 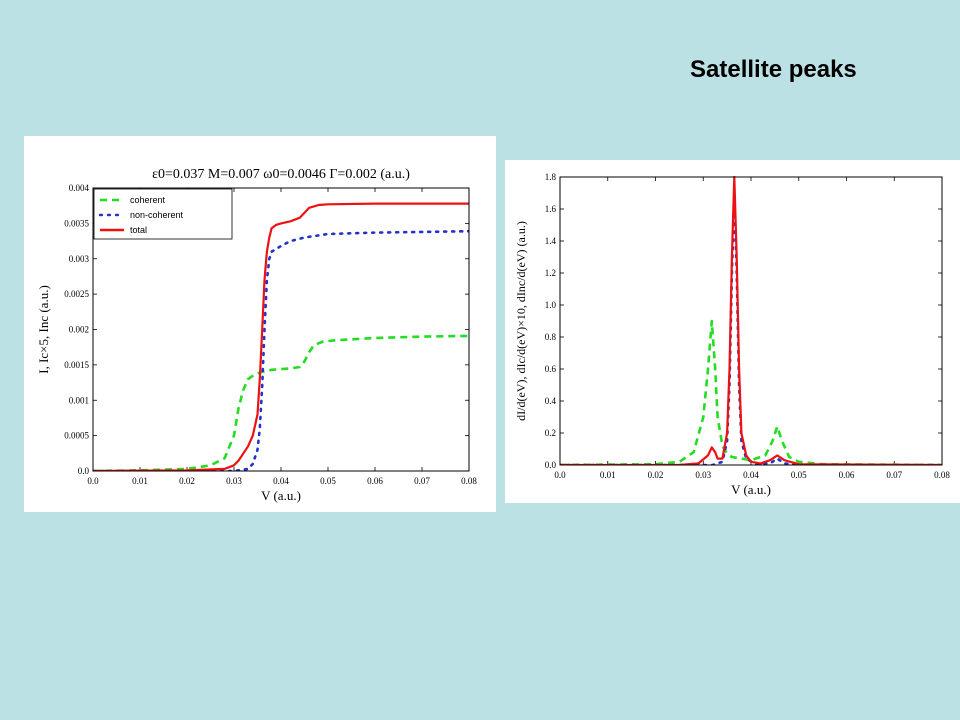 What do you see at coordinates (551, 337) in the screenshot?
I see `y-tick-label: 0.8` at bounding box center [551, 337].